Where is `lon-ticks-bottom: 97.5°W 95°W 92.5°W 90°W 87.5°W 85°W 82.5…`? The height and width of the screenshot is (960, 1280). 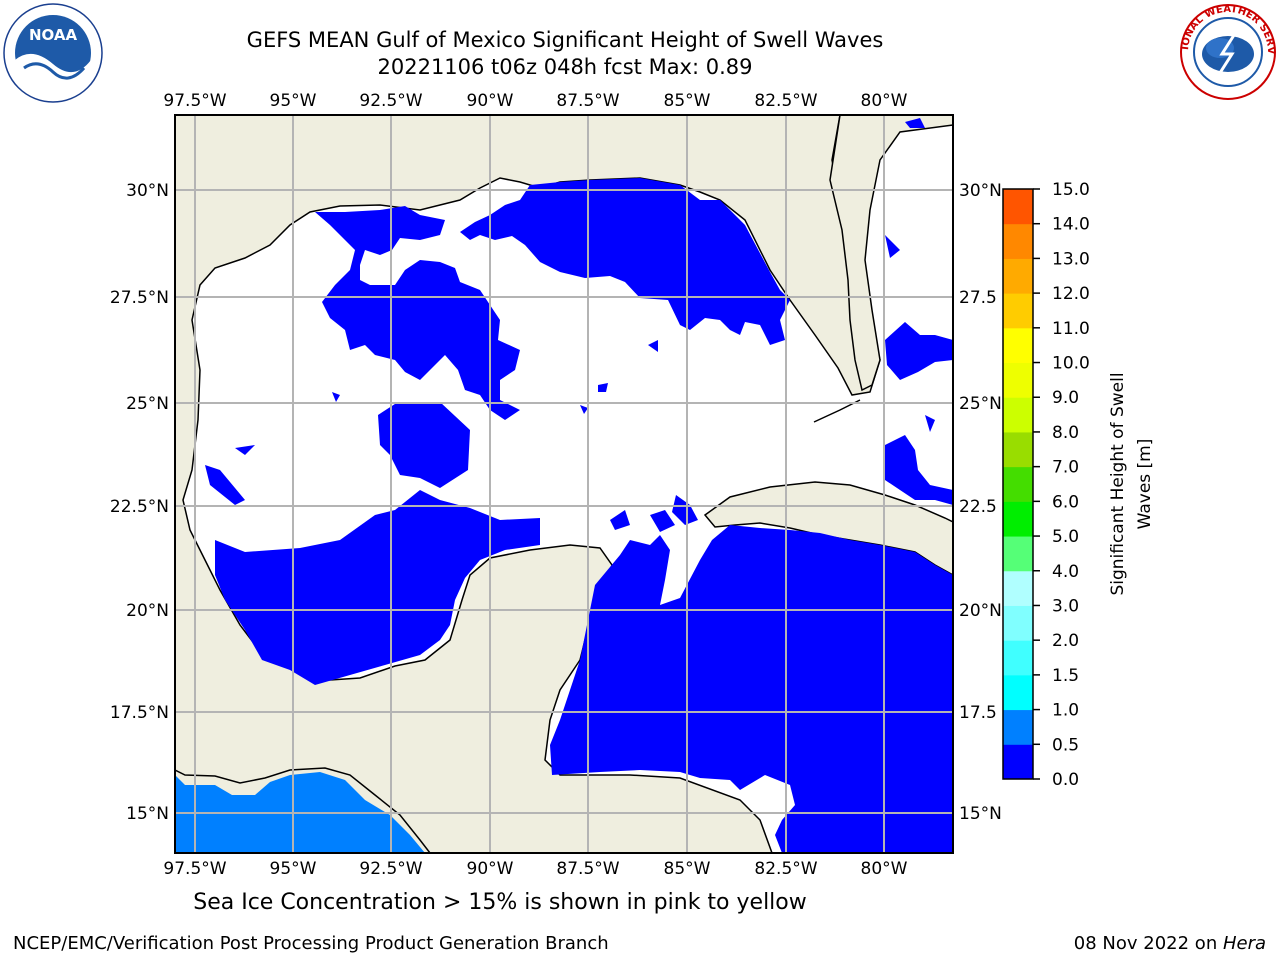
lon-ticks-bottom: 97.5°W 95°W 92.5°W 90°W 87.5°W 85°W 82.5… is located at coordinates (535, 869).